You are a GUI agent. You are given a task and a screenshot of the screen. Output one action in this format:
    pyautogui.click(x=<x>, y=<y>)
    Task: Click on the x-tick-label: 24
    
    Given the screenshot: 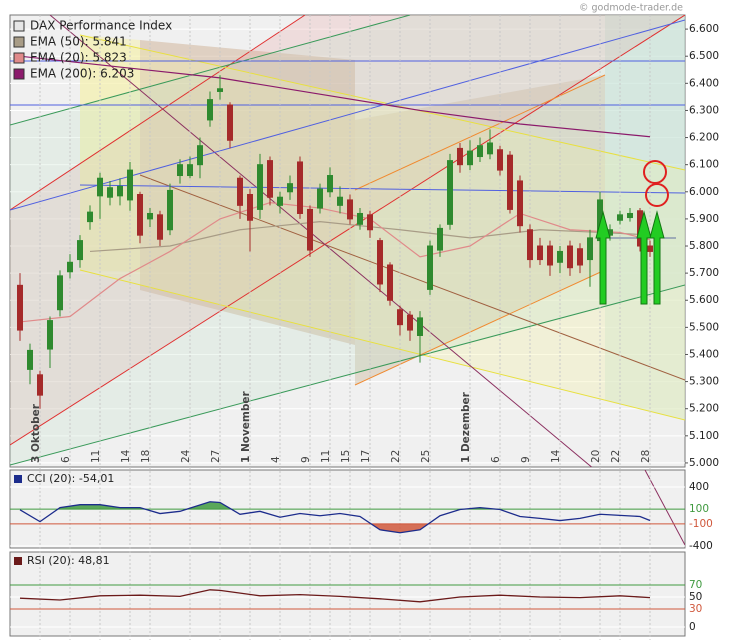 What is the action you would take?
    pyautogui.click(x=186, y=456)
    